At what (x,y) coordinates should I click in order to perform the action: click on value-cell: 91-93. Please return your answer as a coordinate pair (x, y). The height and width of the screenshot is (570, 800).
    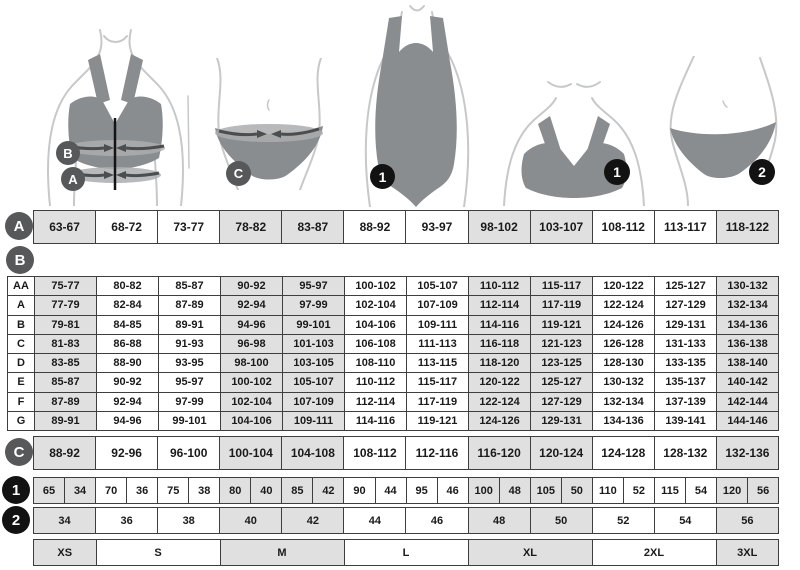
    Looking at the image, I should click on (189, 343).